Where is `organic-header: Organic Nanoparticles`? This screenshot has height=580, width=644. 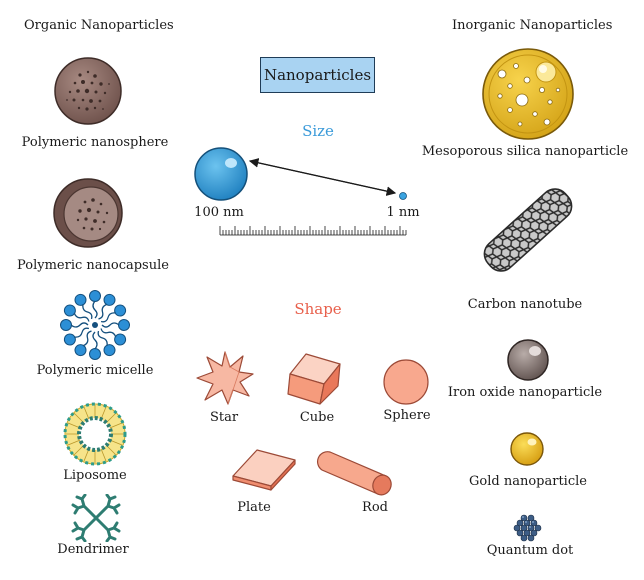
organic-header: Organic Nanoparticles is located at coordinates (99, 25).